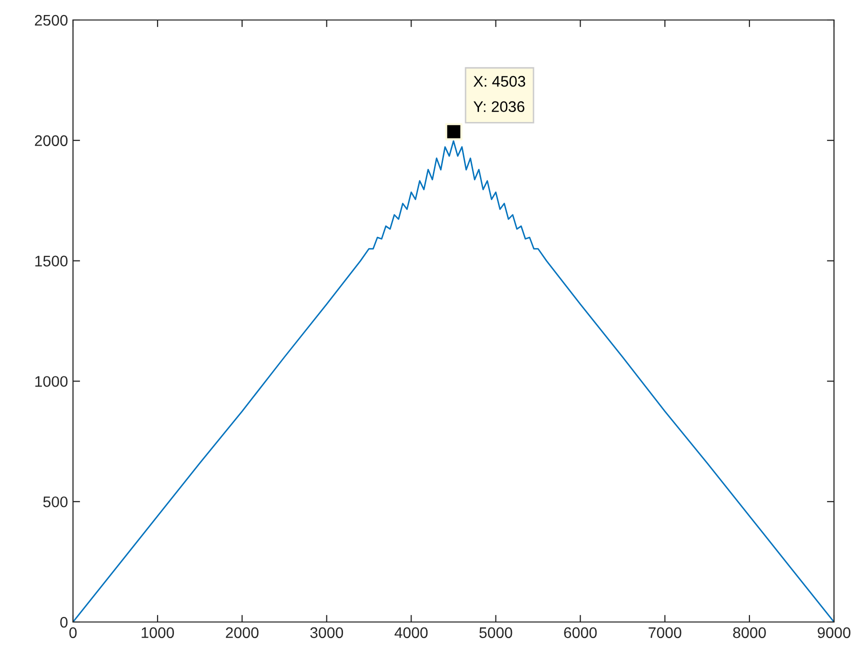 The image size is (854, 654). I want to click on y-tick-label: 0, so click(64, 622).